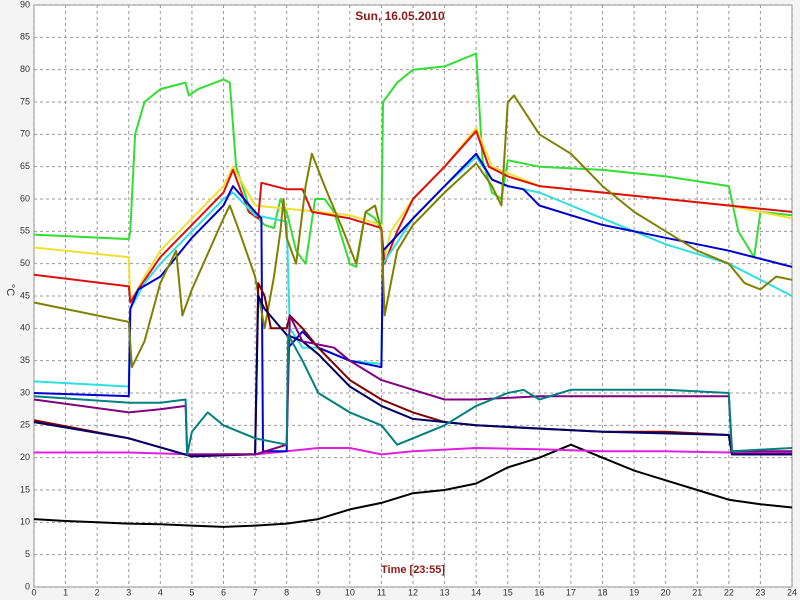 The width and height of the screenshot is (800, 600). Describe the element at coordinates (445, 592) in the screenshot. I see `x-tick-label: 13` at that location.